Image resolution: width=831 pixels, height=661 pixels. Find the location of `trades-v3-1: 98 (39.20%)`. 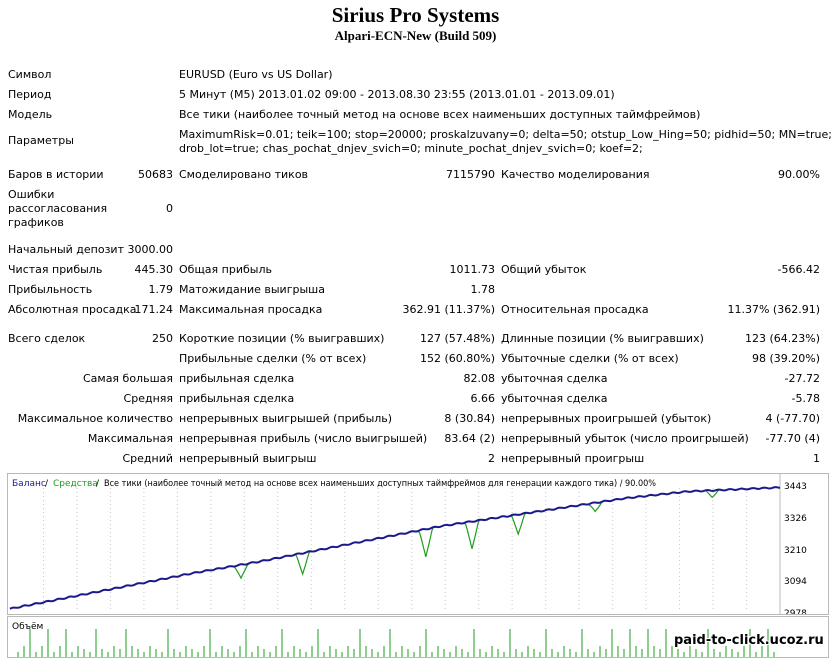

trades-v3-1: 98 (39.20%) is located at coordinates (785, 358).